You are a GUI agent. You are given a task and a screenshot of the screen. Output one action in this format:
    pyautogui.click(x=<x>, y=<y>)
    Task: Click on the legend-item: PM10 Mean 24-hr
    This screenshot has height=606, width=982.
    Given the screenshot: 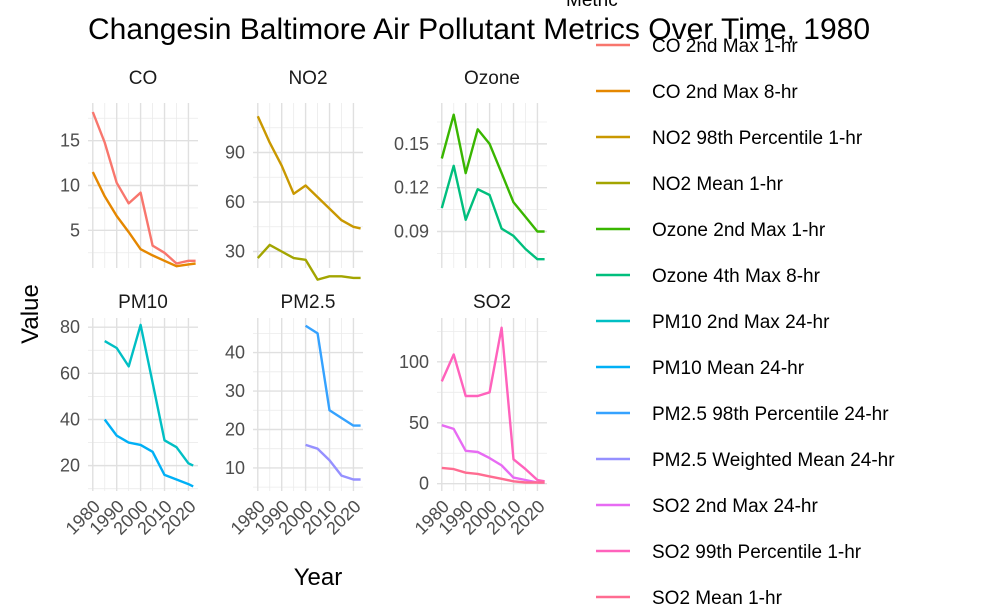 What is the action you would take?
    pyautogui.click(x=700, y=368)
    